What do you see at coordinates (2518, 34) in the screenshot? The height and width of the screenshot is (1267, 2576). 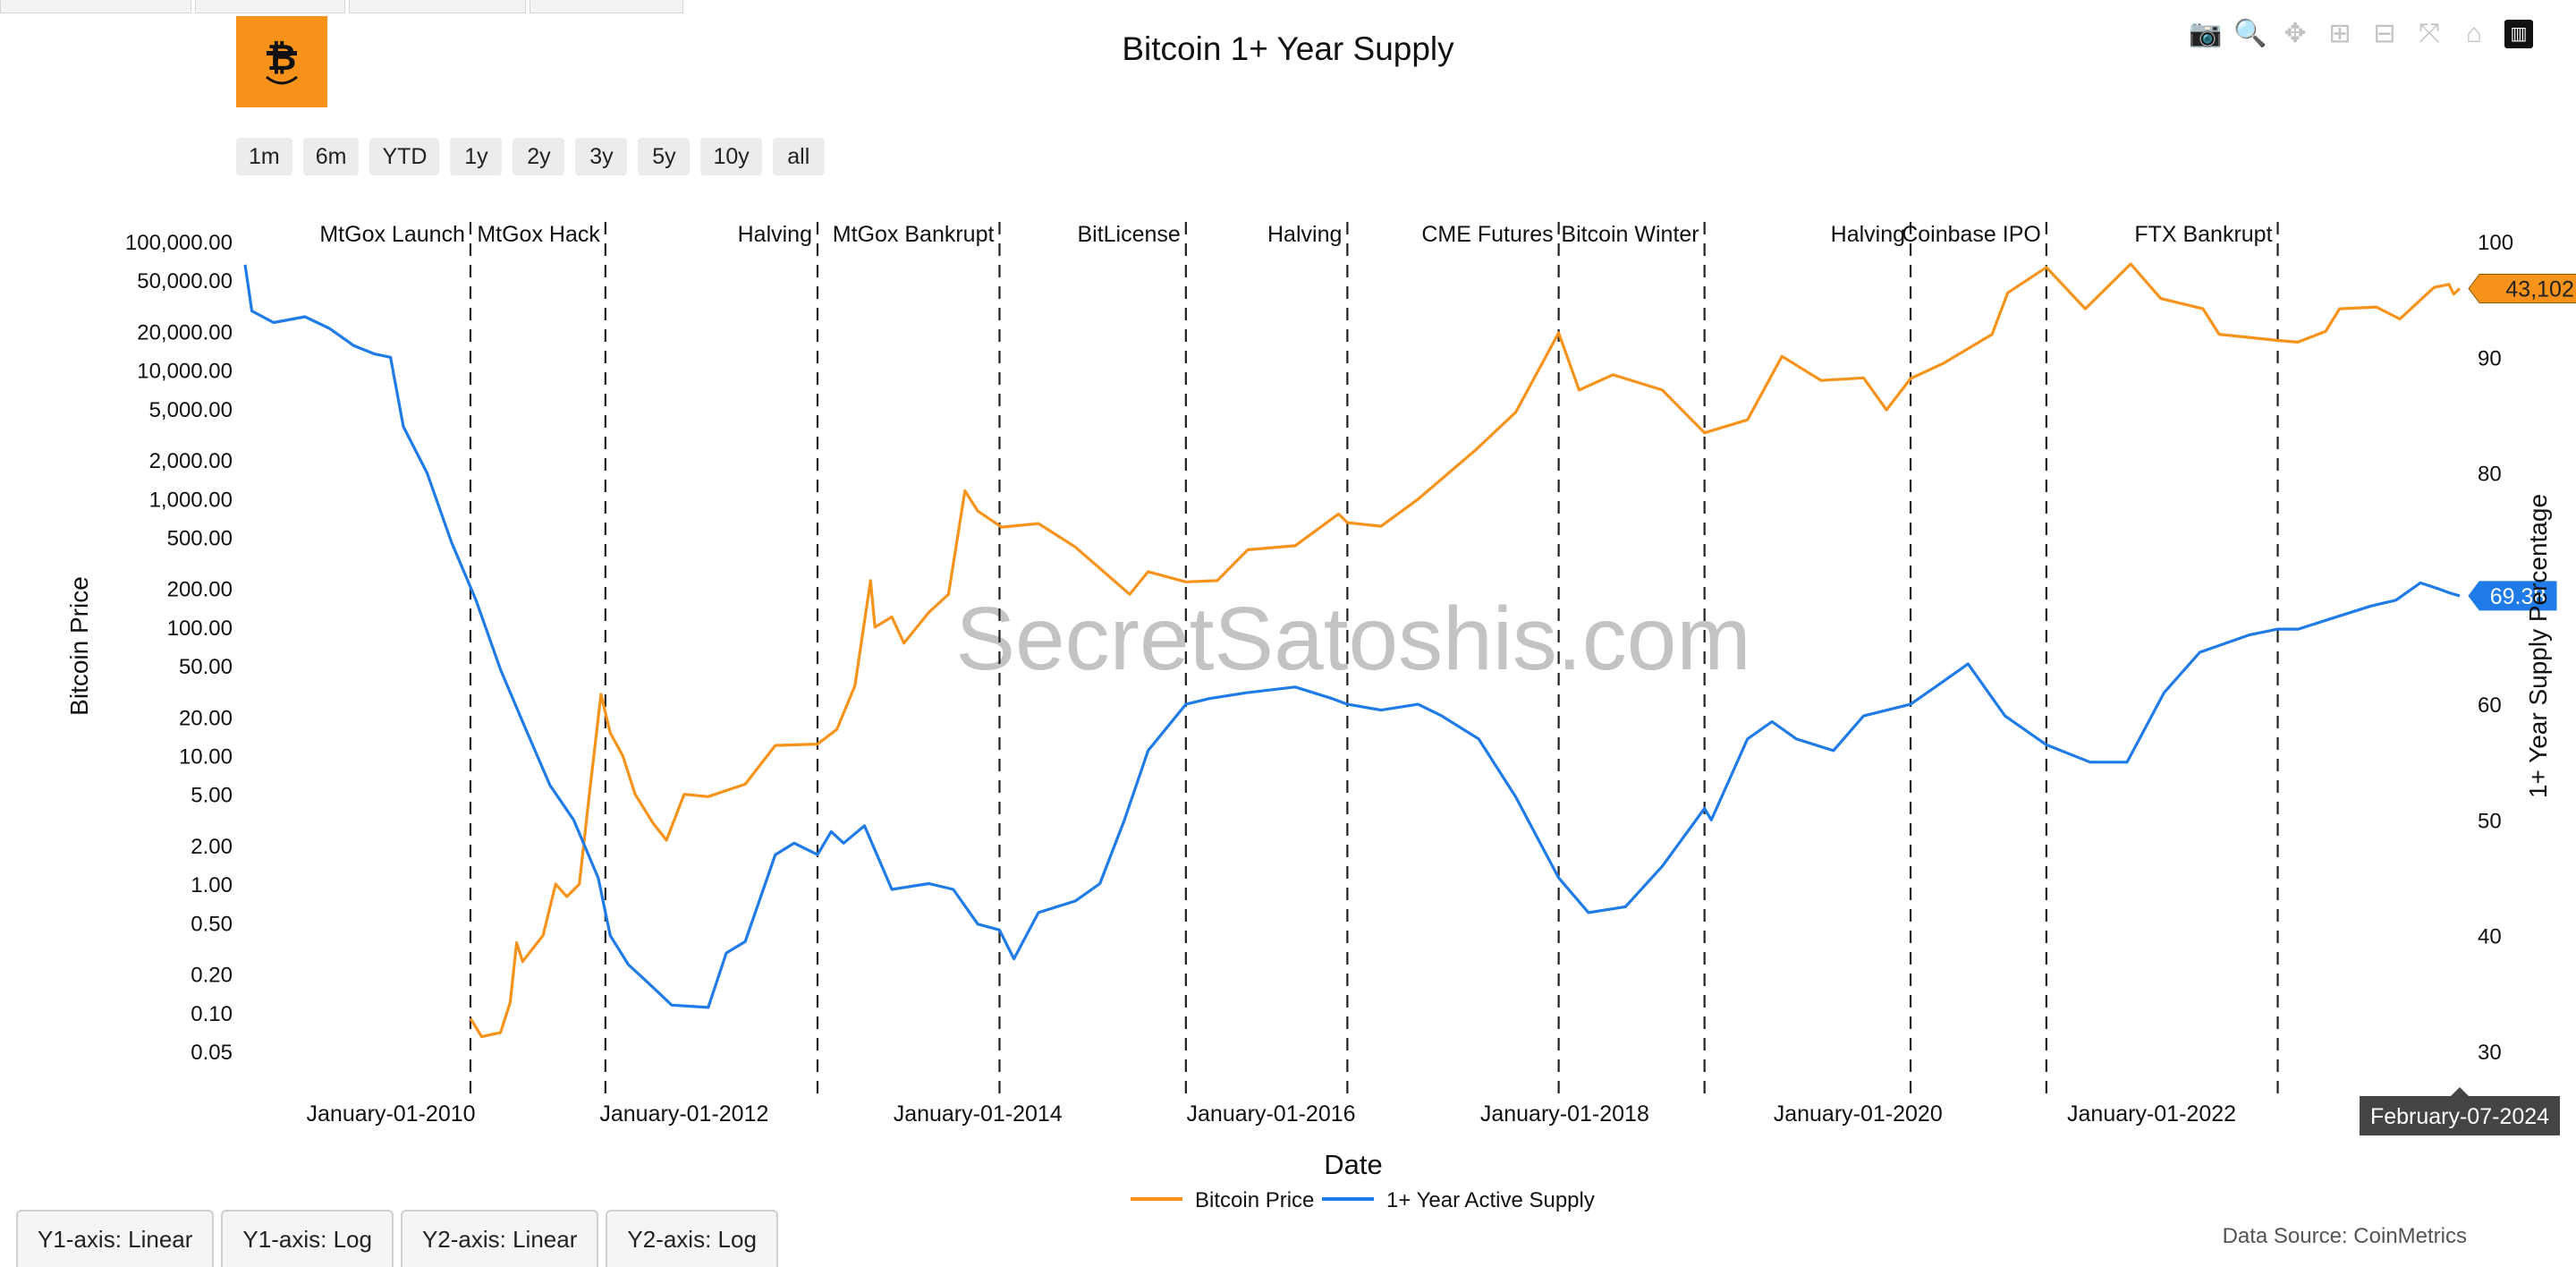 I see `plotly-logo-icon: ▥` at bounding box center [2518, 34].